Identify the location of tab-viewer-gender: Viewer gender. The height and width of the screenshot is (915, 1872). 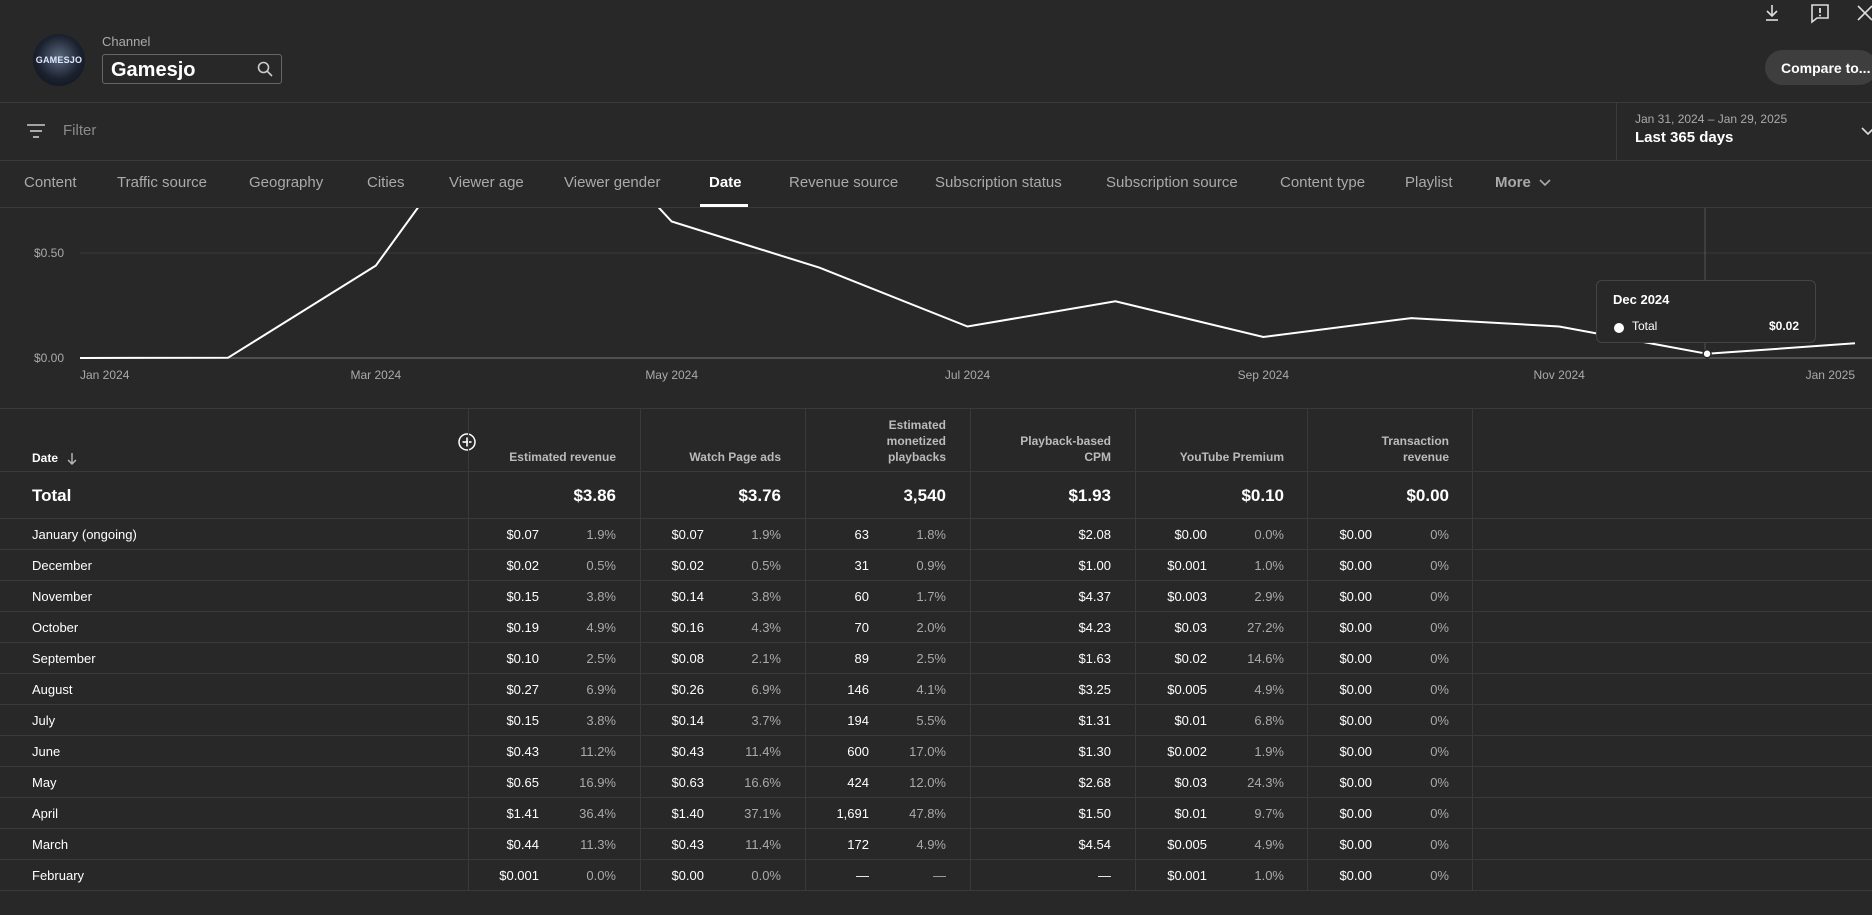
(612, 182).